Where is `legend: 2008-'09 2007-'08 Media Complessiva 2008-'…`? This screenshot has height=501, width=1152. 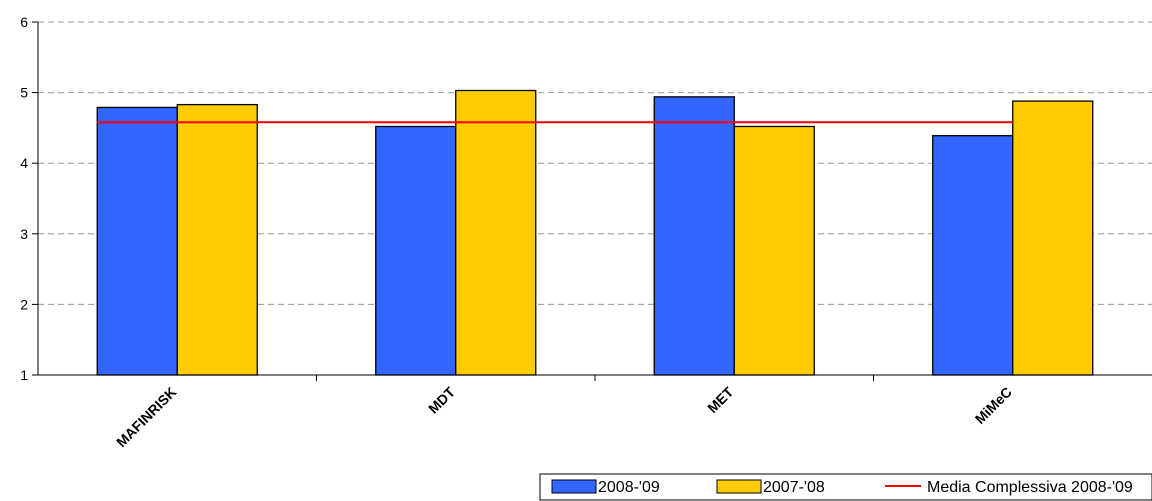
legend: 2008-'09 2007-'08 Media Complessiva 2008-'… is located at coordinates (845, 487).